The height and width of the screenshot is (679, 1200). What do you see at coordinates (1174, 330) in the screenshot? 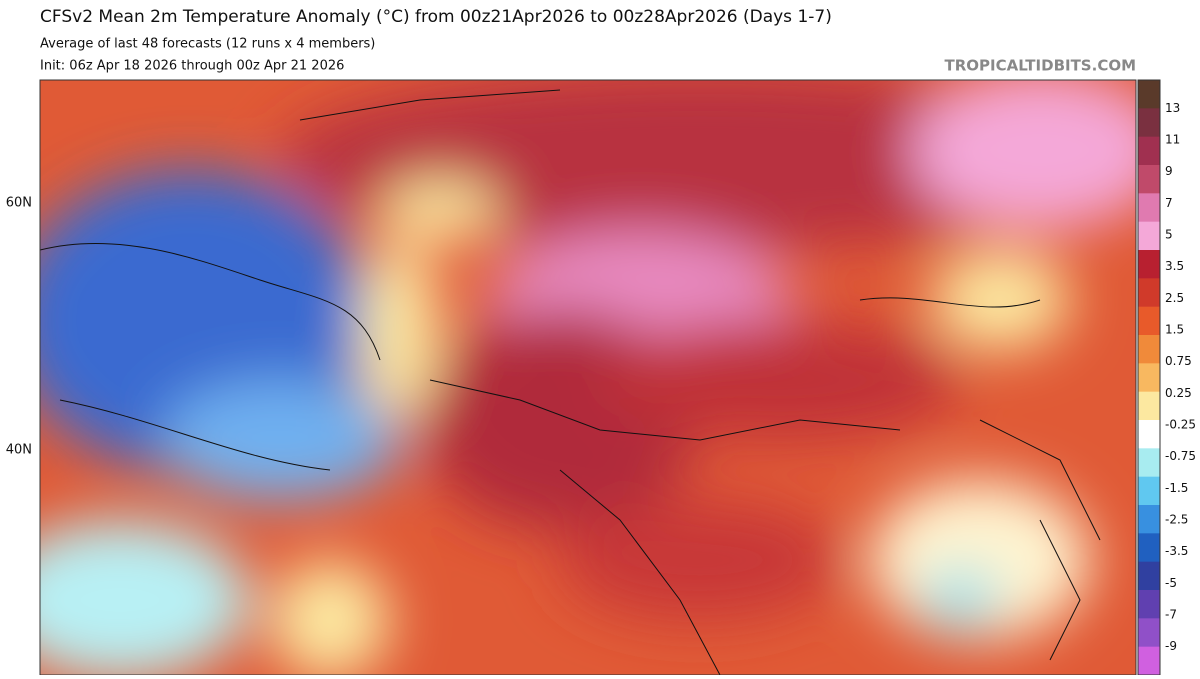
I see `colorbar-label: 1.5` at bounding box center [1174, 330].